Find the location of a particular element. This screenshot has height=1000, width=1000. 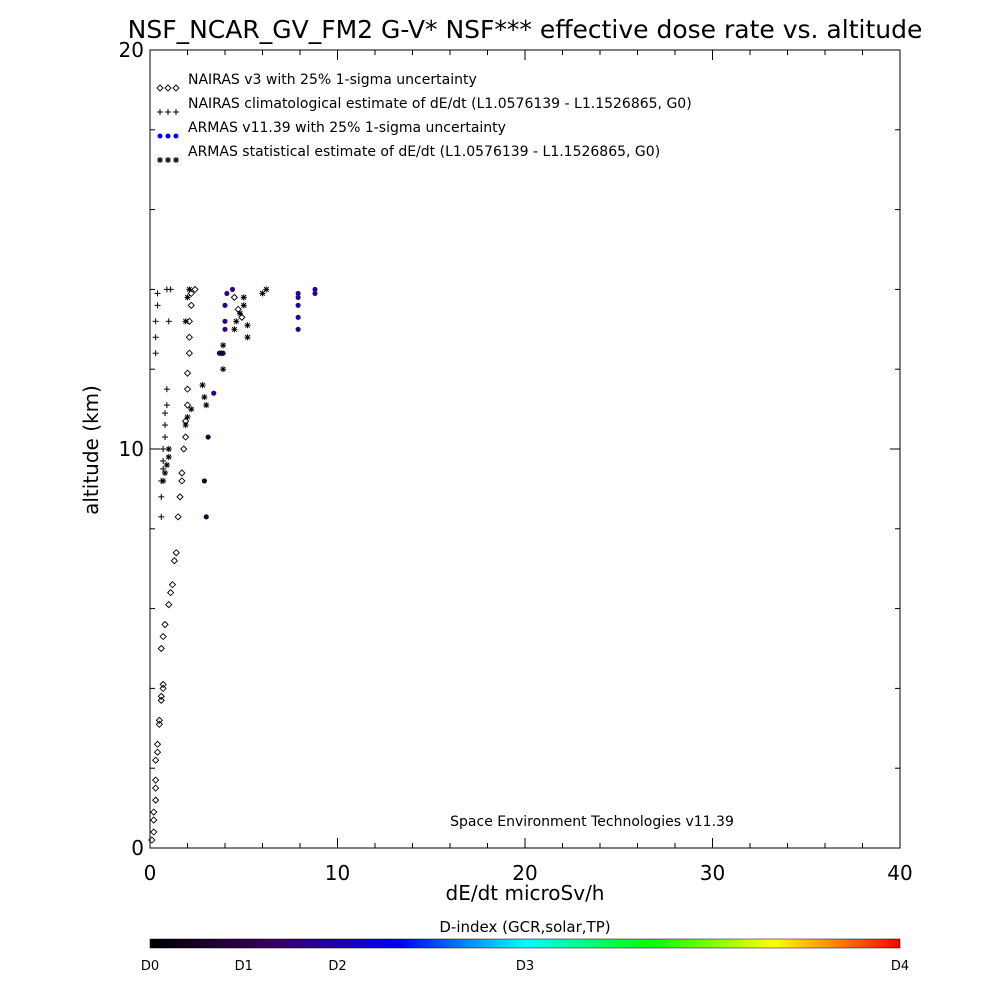

x-tick-label: 0 is located at coordinates (150, 873).